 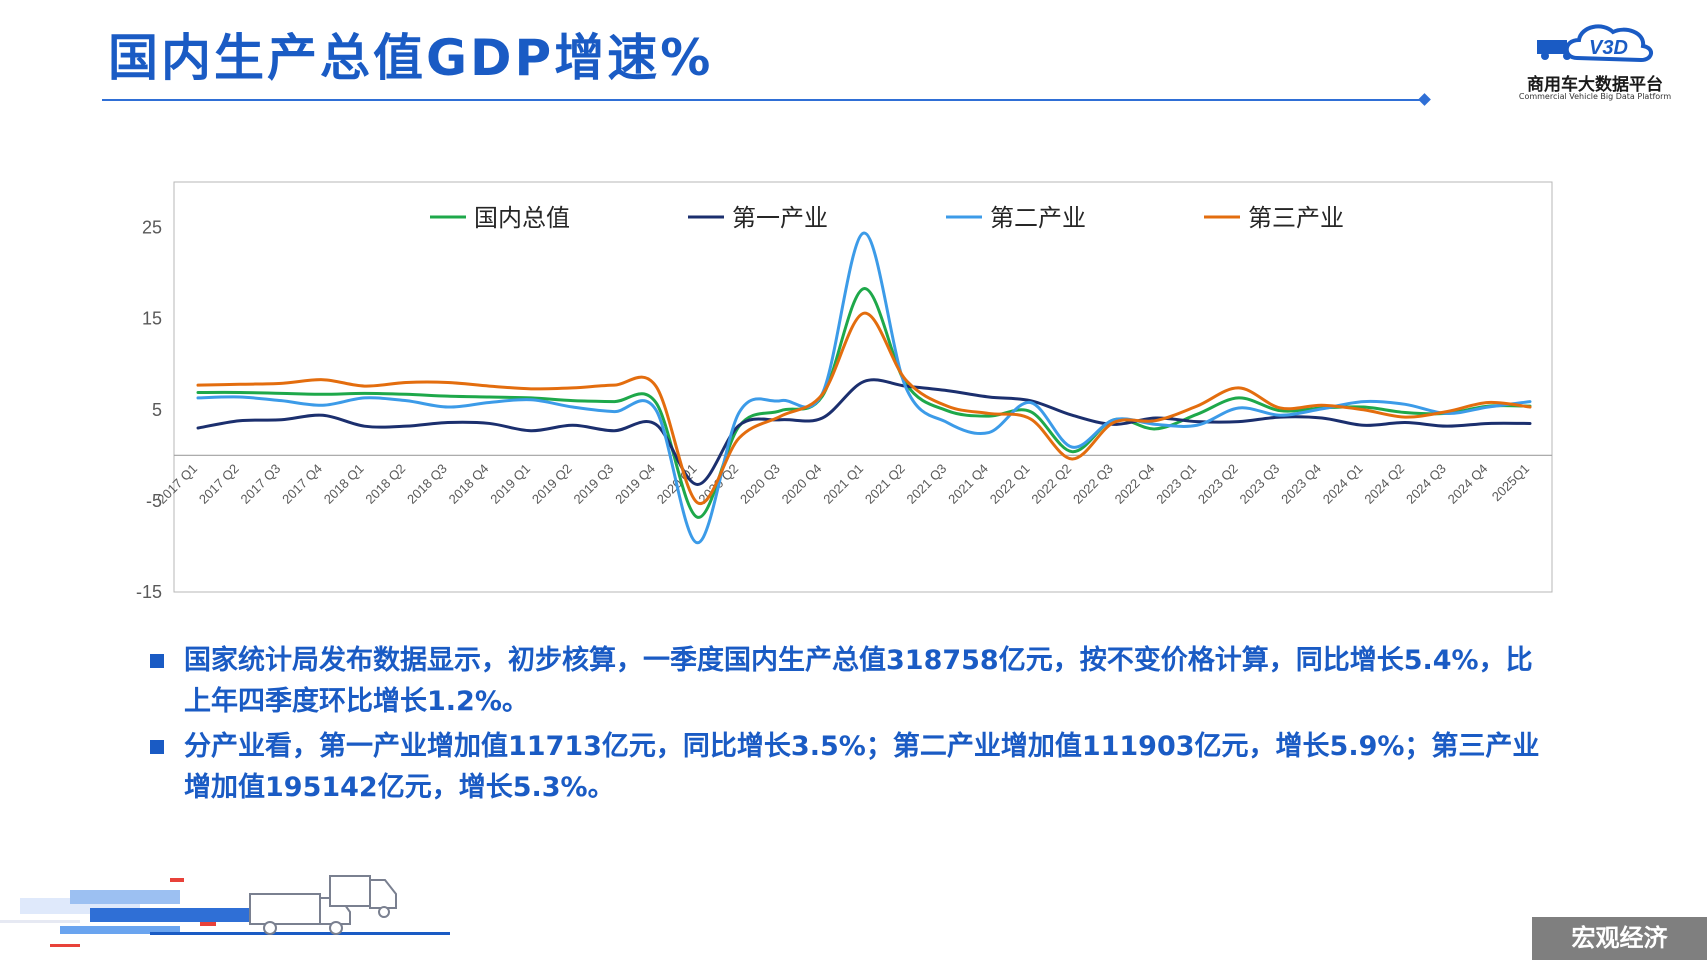 I want to click on logo-chinese-name: 商用车大数据平台, so click(x=1595, y=85).